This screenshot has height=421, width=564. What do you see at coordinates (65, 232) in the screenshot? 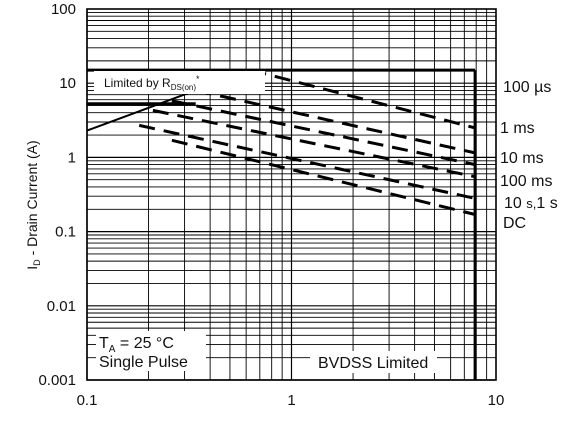
I see `y-tick-label: 0.1` at bounding box center [65, 232].